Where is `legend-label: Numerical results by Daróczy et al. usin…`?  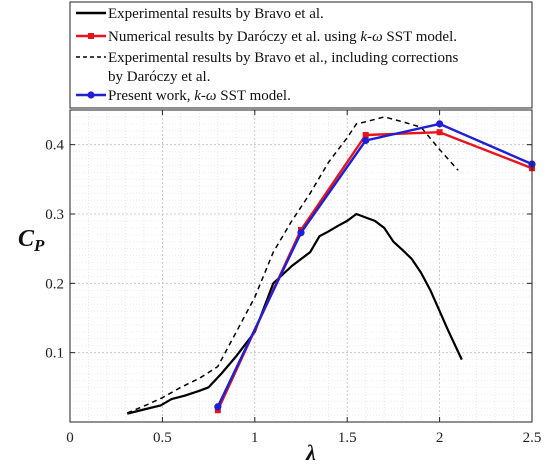 legend-label: Numerical results by Daróczy et al. usin… is located at coordinates (282, 37).